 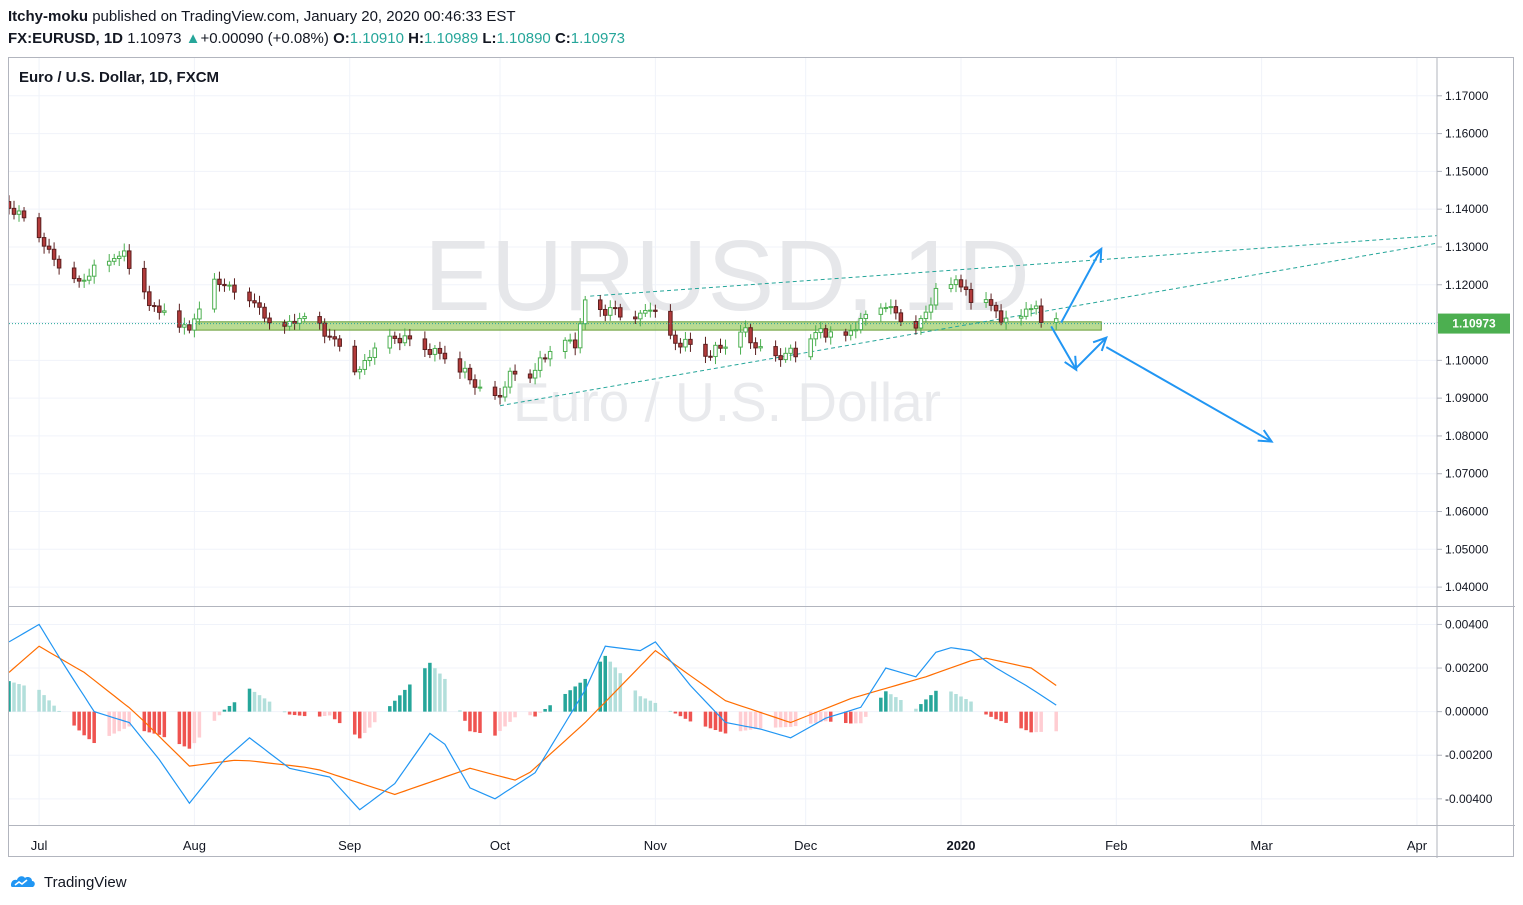 What do you see at coordinates (1469, 799) in the screenshot?
I see `macd-tick-label: -0.00400` at bounding box center [1469, 799].